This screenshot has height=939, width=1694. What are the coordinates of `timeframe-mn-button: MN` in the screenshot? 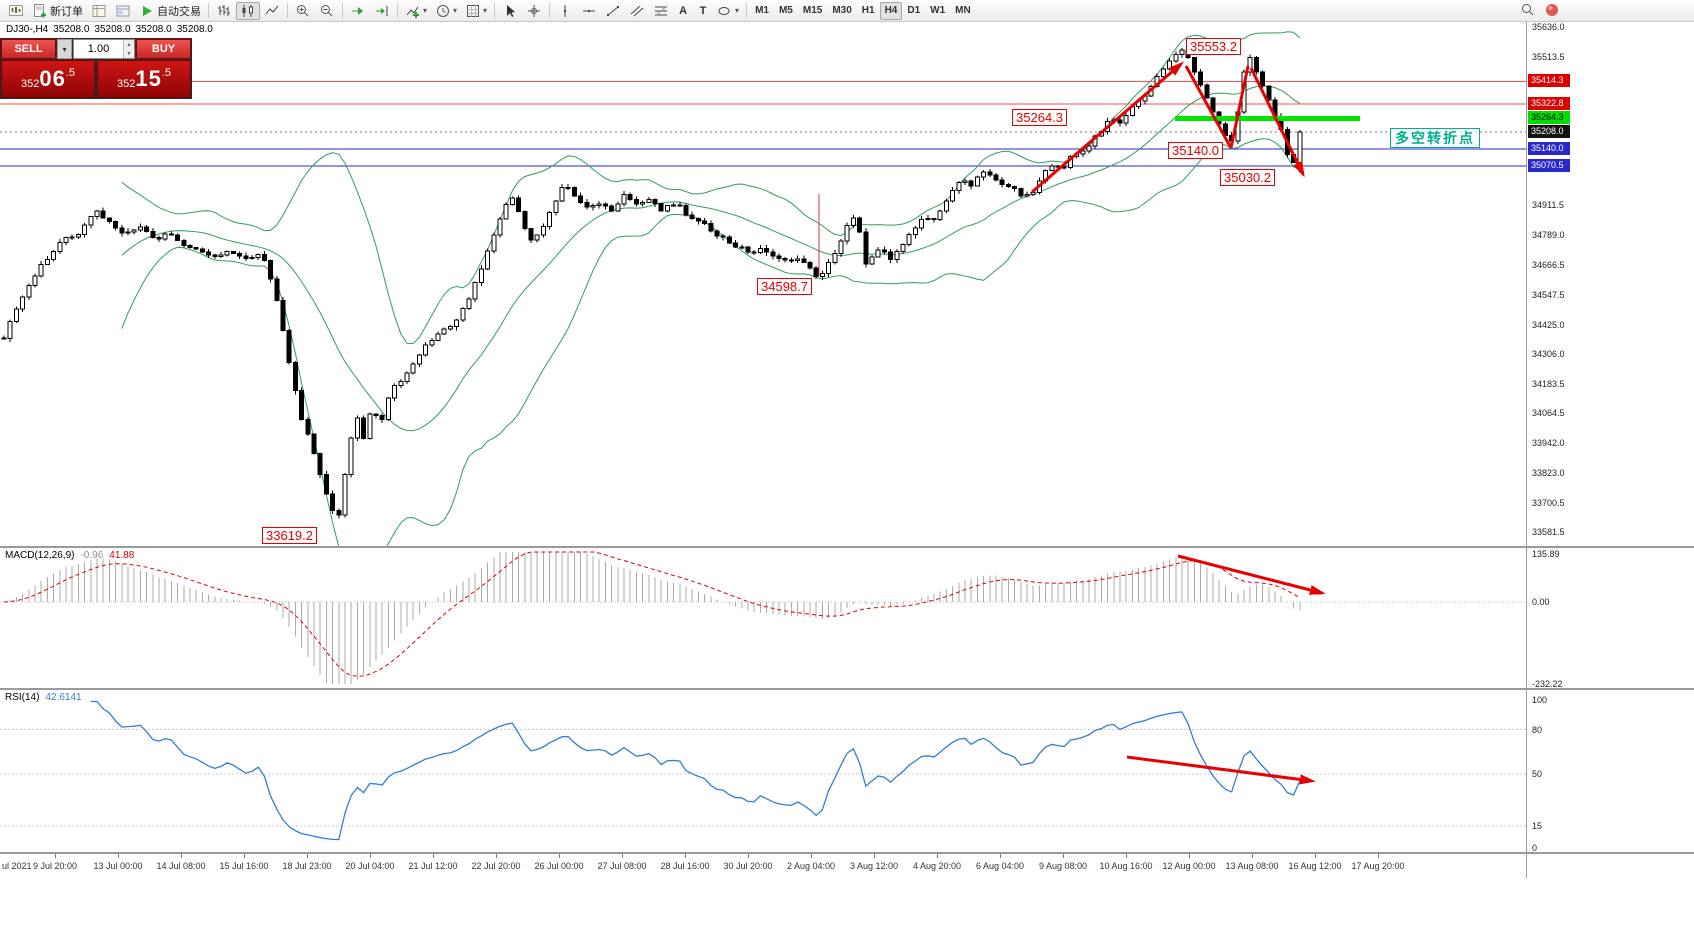 It's located at (963, 10).